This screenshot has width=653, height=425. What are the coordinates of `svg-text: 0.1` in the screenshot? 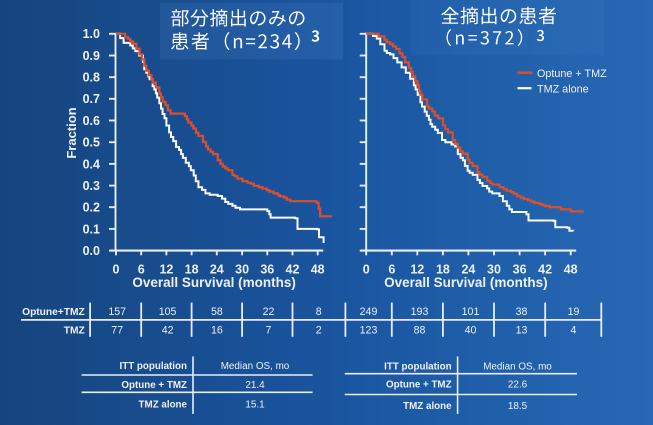 It's located at (91, 229).